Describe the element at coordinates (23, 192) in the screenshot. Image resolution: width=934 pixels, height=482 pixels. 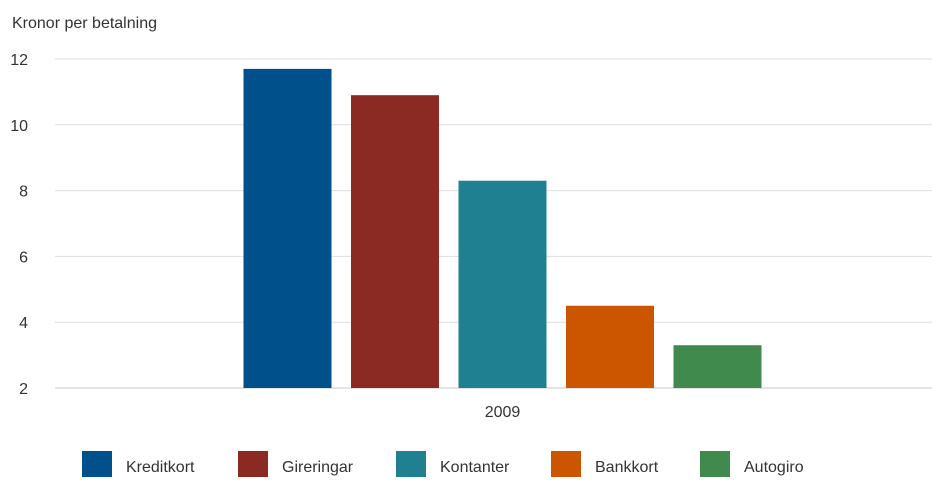
I see `y-tick-label: 8` at that location.